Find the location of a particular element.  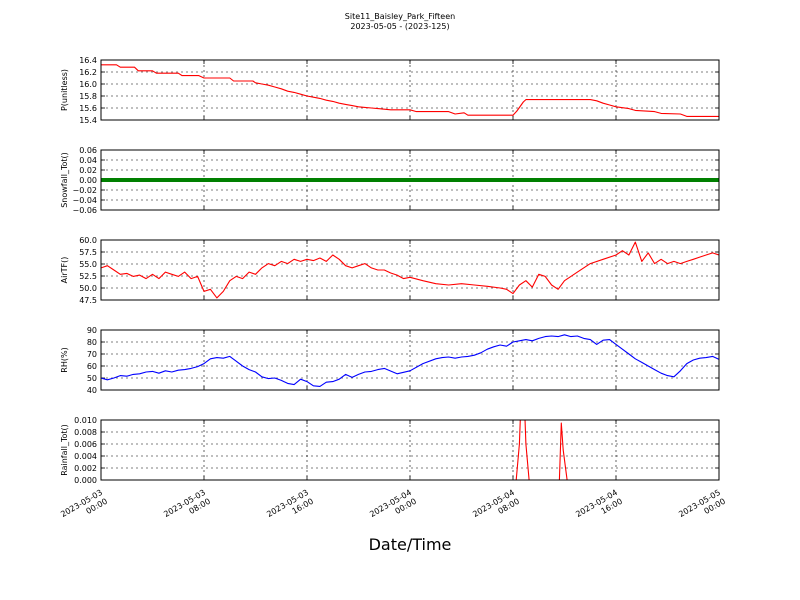

chart-subtitle: 2023-05-05 - (2023-125) is located at coordinates (399, 26).